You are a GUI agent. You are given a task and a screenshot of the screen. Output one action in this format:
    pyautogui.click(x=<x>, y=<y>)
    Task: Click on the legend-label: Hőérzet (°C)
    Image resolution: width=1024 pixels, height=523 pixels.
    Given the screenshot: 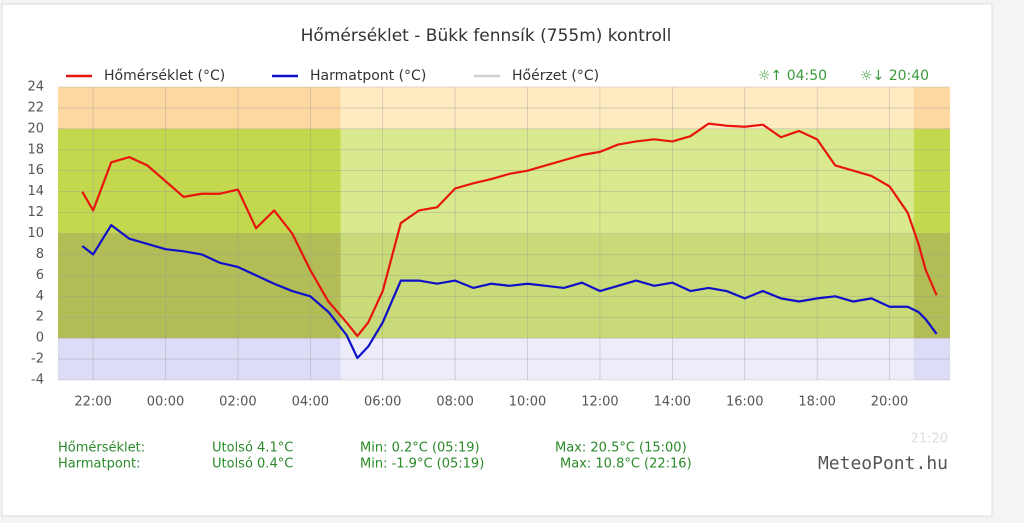 What is the action you would take?
    pyautogui.click(x=555, y=76)
    